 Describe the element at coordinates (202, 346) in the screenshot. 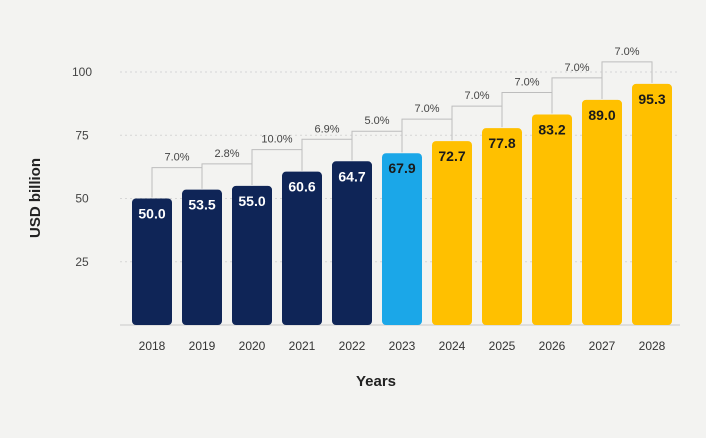

I see `x-tick-label-2019: 2019` at that location.